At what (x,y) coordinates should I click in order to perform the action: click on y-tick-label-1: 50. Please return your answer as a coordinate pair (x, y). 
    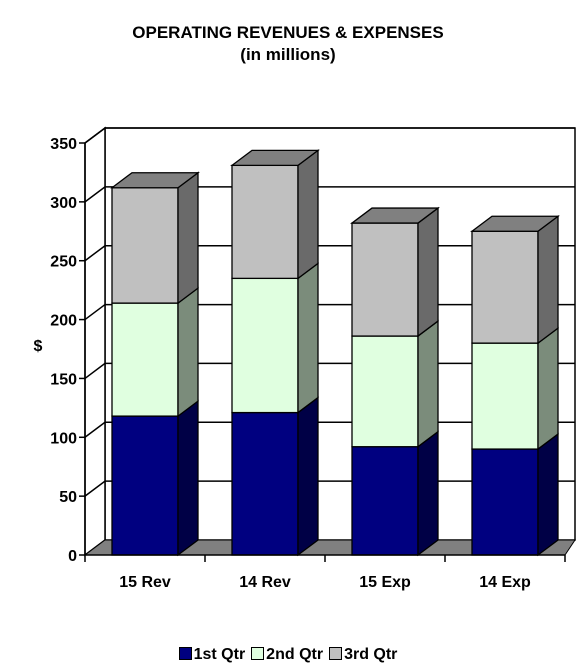
    Looking at the image, I should click on (68, 497).